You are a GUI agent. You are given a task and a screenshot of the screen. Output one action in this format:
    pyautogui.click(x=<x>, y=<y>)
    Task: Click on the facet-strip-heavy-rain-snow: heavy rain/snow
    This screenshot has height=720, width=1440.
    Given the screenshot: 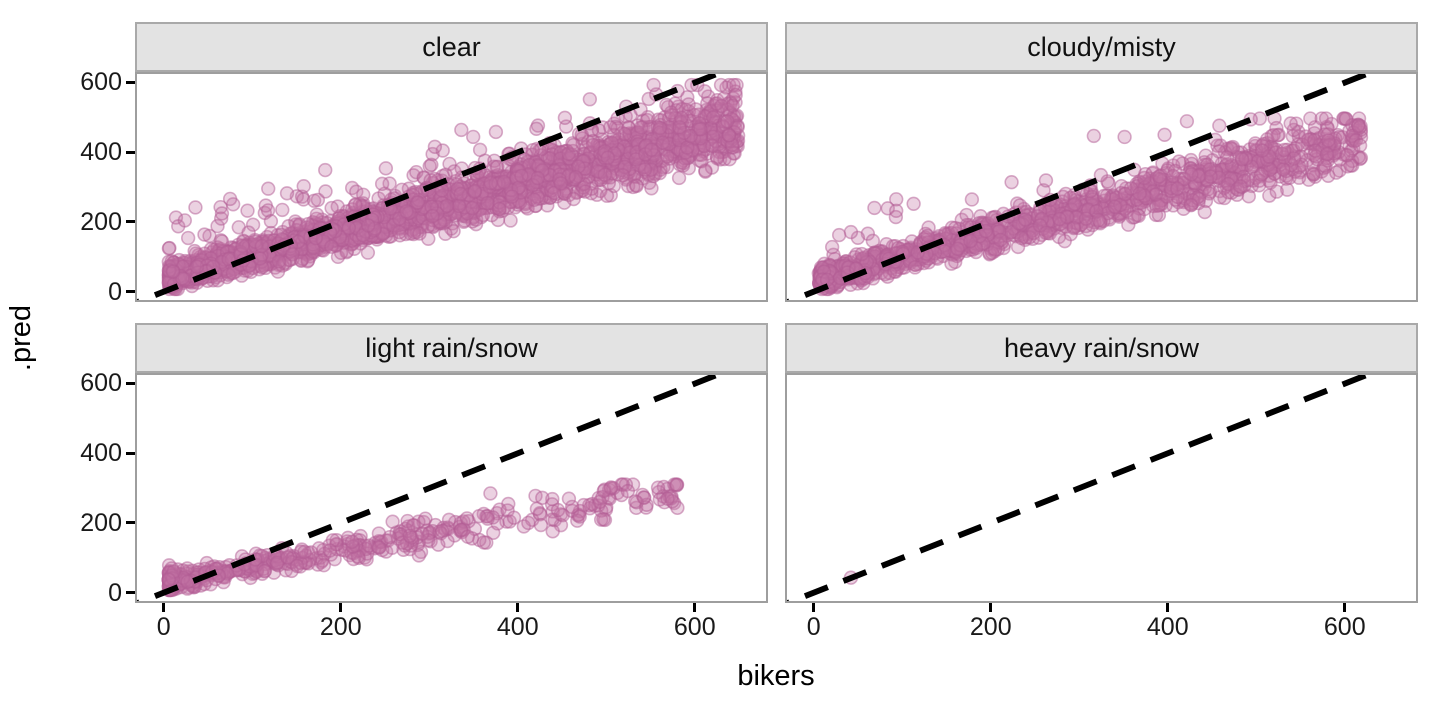 What is the action you would take?
    pyautogui.click(x=1101, y=348)
    